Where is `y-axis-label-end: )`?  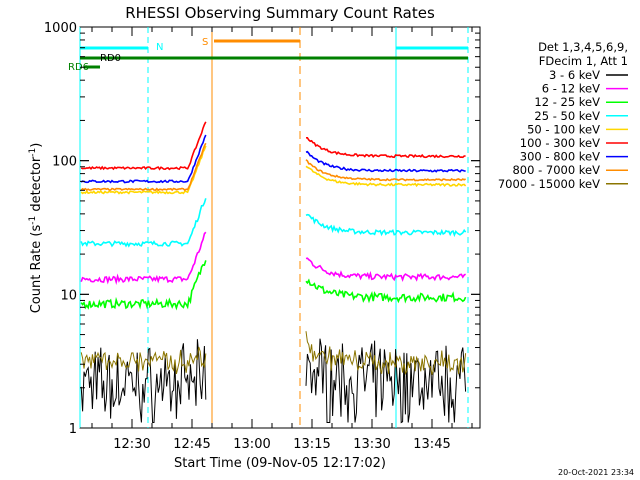 y-axis-label-end: ) is located at coordinates (36, 145).